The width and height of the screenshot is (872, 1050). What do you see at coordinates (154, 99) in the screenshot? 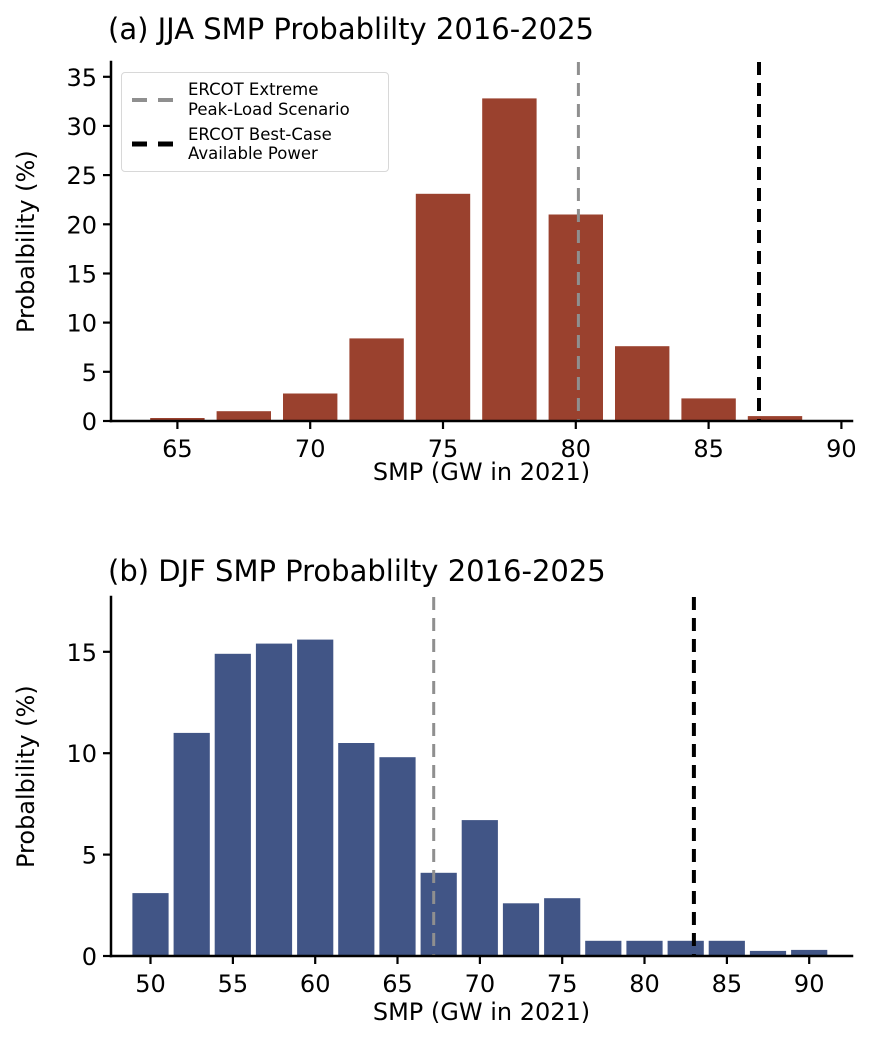
I see `gray-dashed-line-sample` at bounding box center [154, 99].